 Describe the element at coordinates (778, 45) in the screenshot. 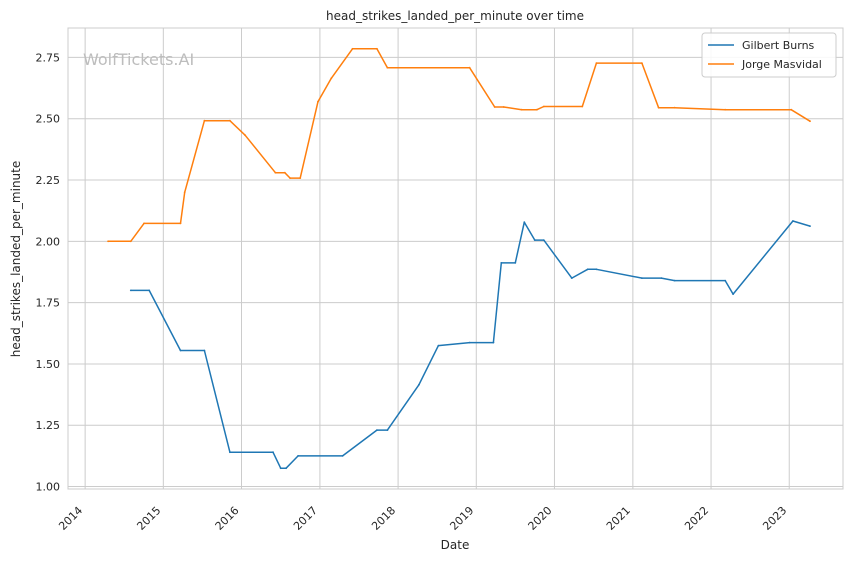

I see `legend-label-gilbert-burns: Gilbert Burns` at that location.